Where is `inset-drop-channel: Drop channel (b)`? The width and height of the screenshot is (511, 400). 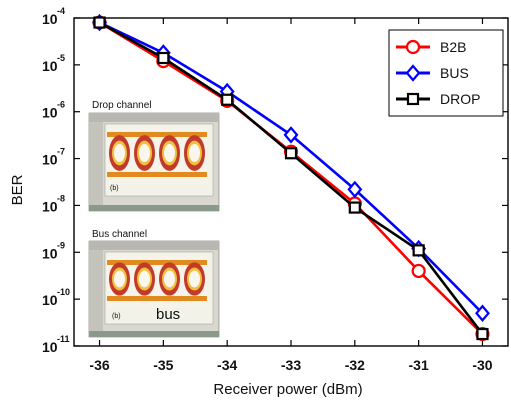 inset-drop-channel: Drop channel (b) is located at coordinates (154, 156).